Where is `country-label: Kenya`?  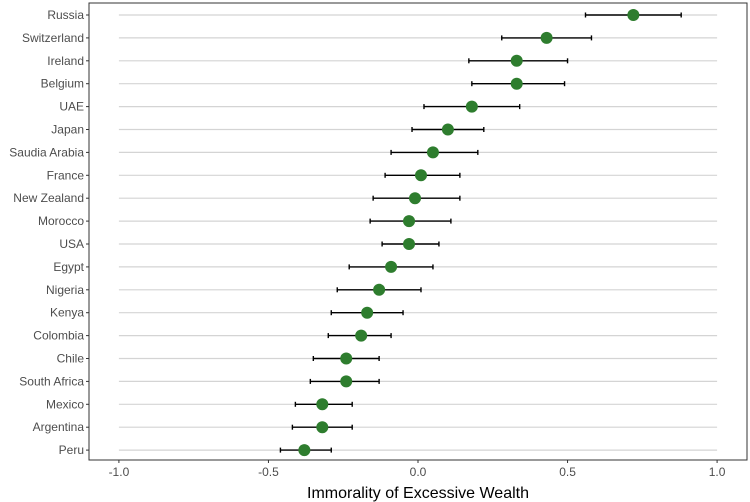
country-label: Kenya is located at coordinates (67, 313).